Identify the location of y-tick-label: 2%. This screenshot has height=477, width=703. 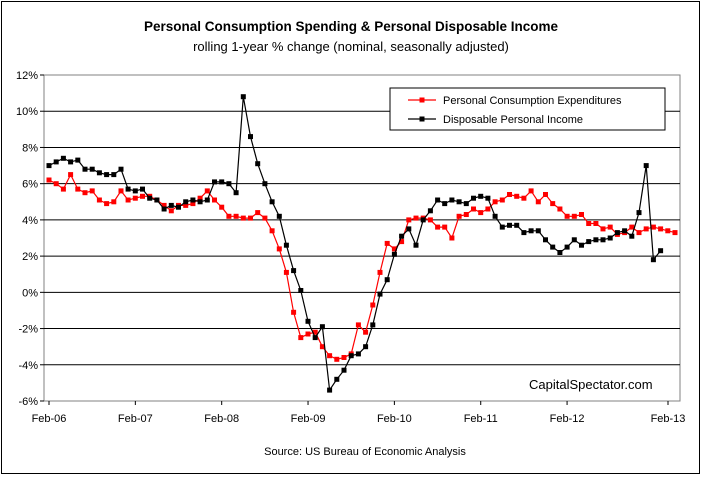
(30, 257).